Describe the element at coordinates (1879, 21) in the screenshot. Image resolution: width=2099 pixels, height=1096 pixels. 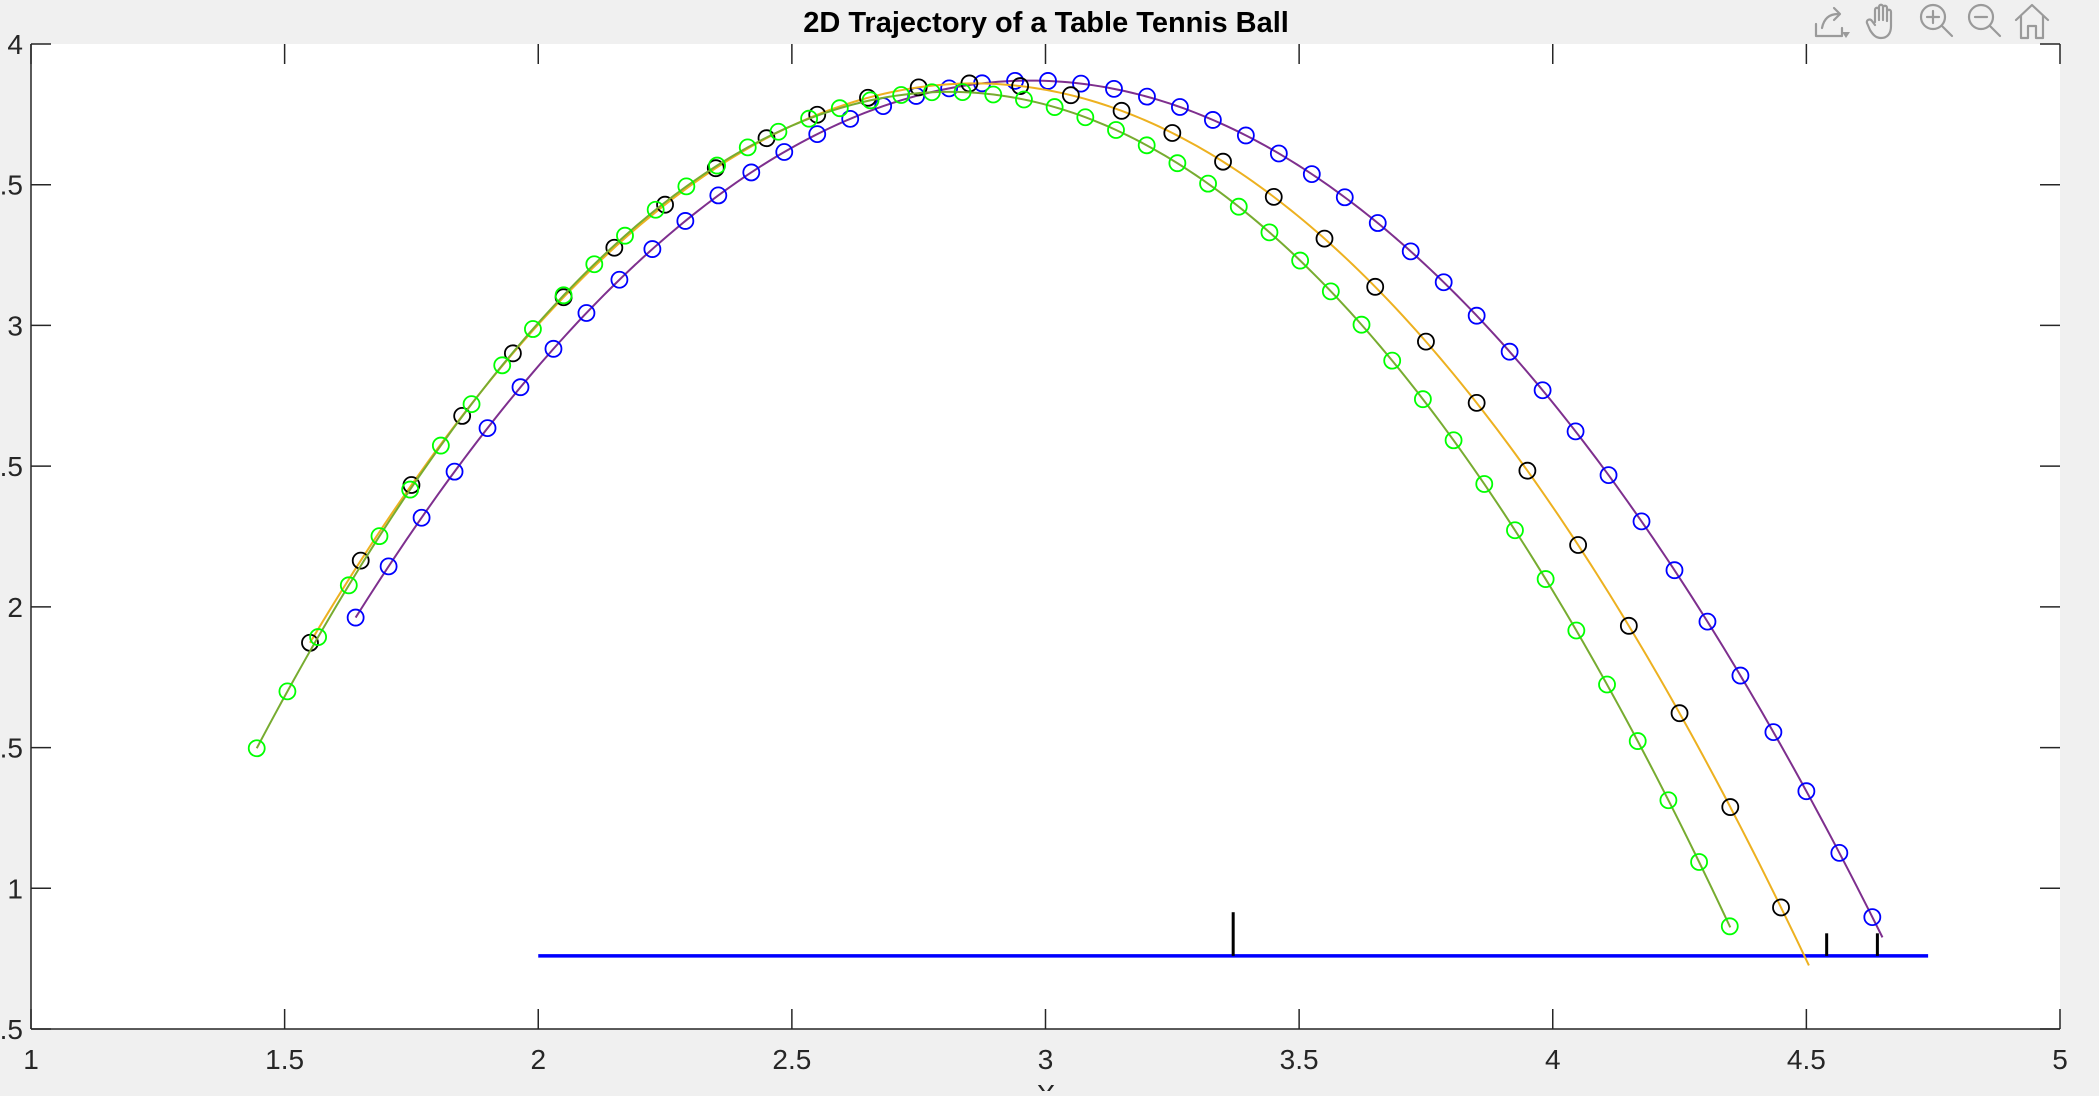
I see `pan-icon` at that location.